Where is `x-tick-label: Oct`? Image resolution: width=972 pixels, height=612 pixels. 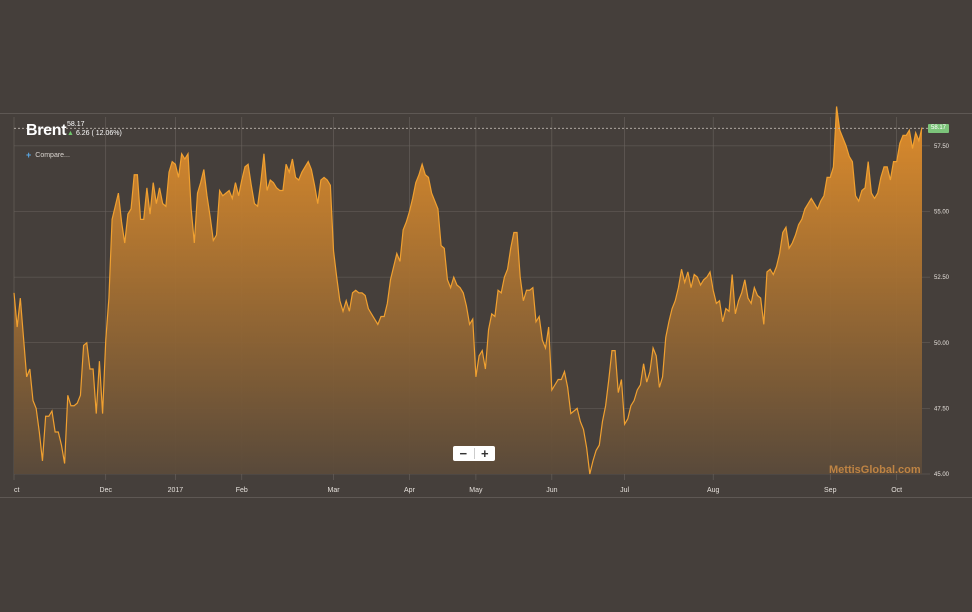
x-tick-label: Oct is located at coordinates (896, 490).